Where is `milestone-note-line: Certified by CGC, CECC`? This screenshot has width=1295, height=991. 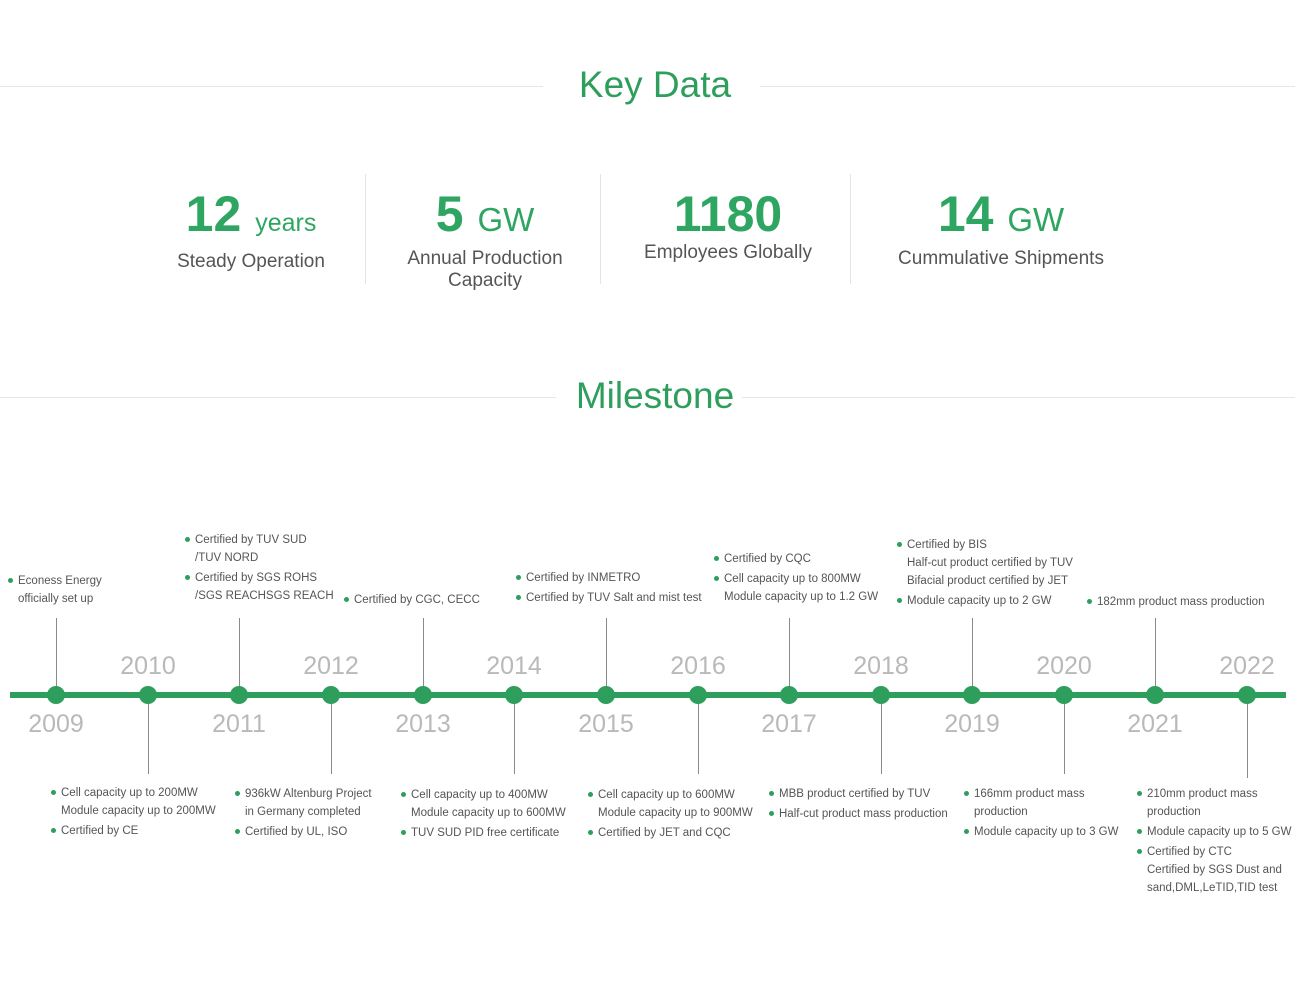 milestone-note-line: Certified by CGC, CECC is located at coordinates (412, 600).